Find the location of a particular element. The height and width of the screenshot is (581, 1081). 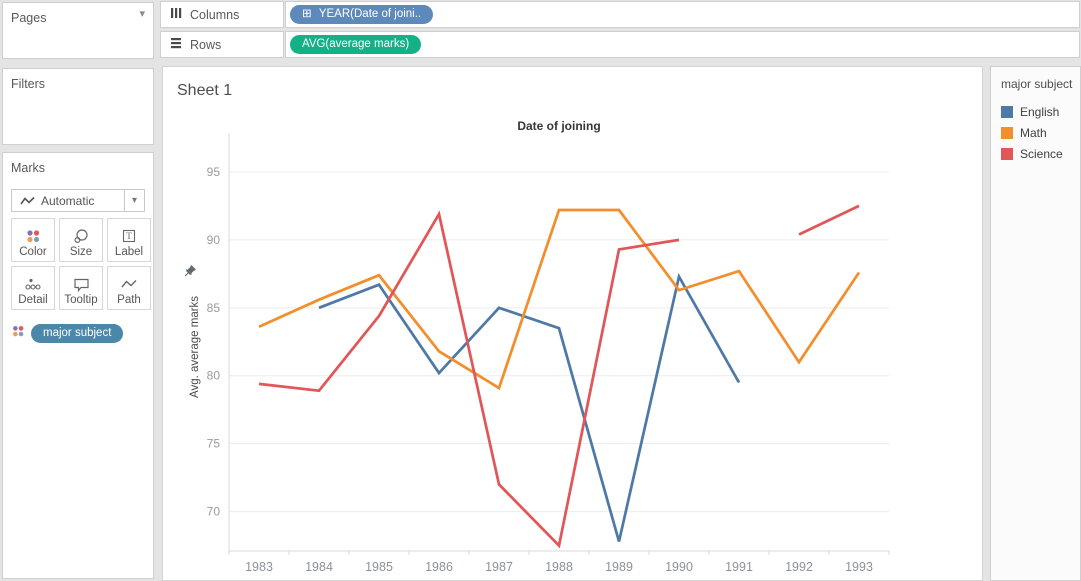

mark-type-dropdown: Automatic ▾ is located at coordinates (78, 200).